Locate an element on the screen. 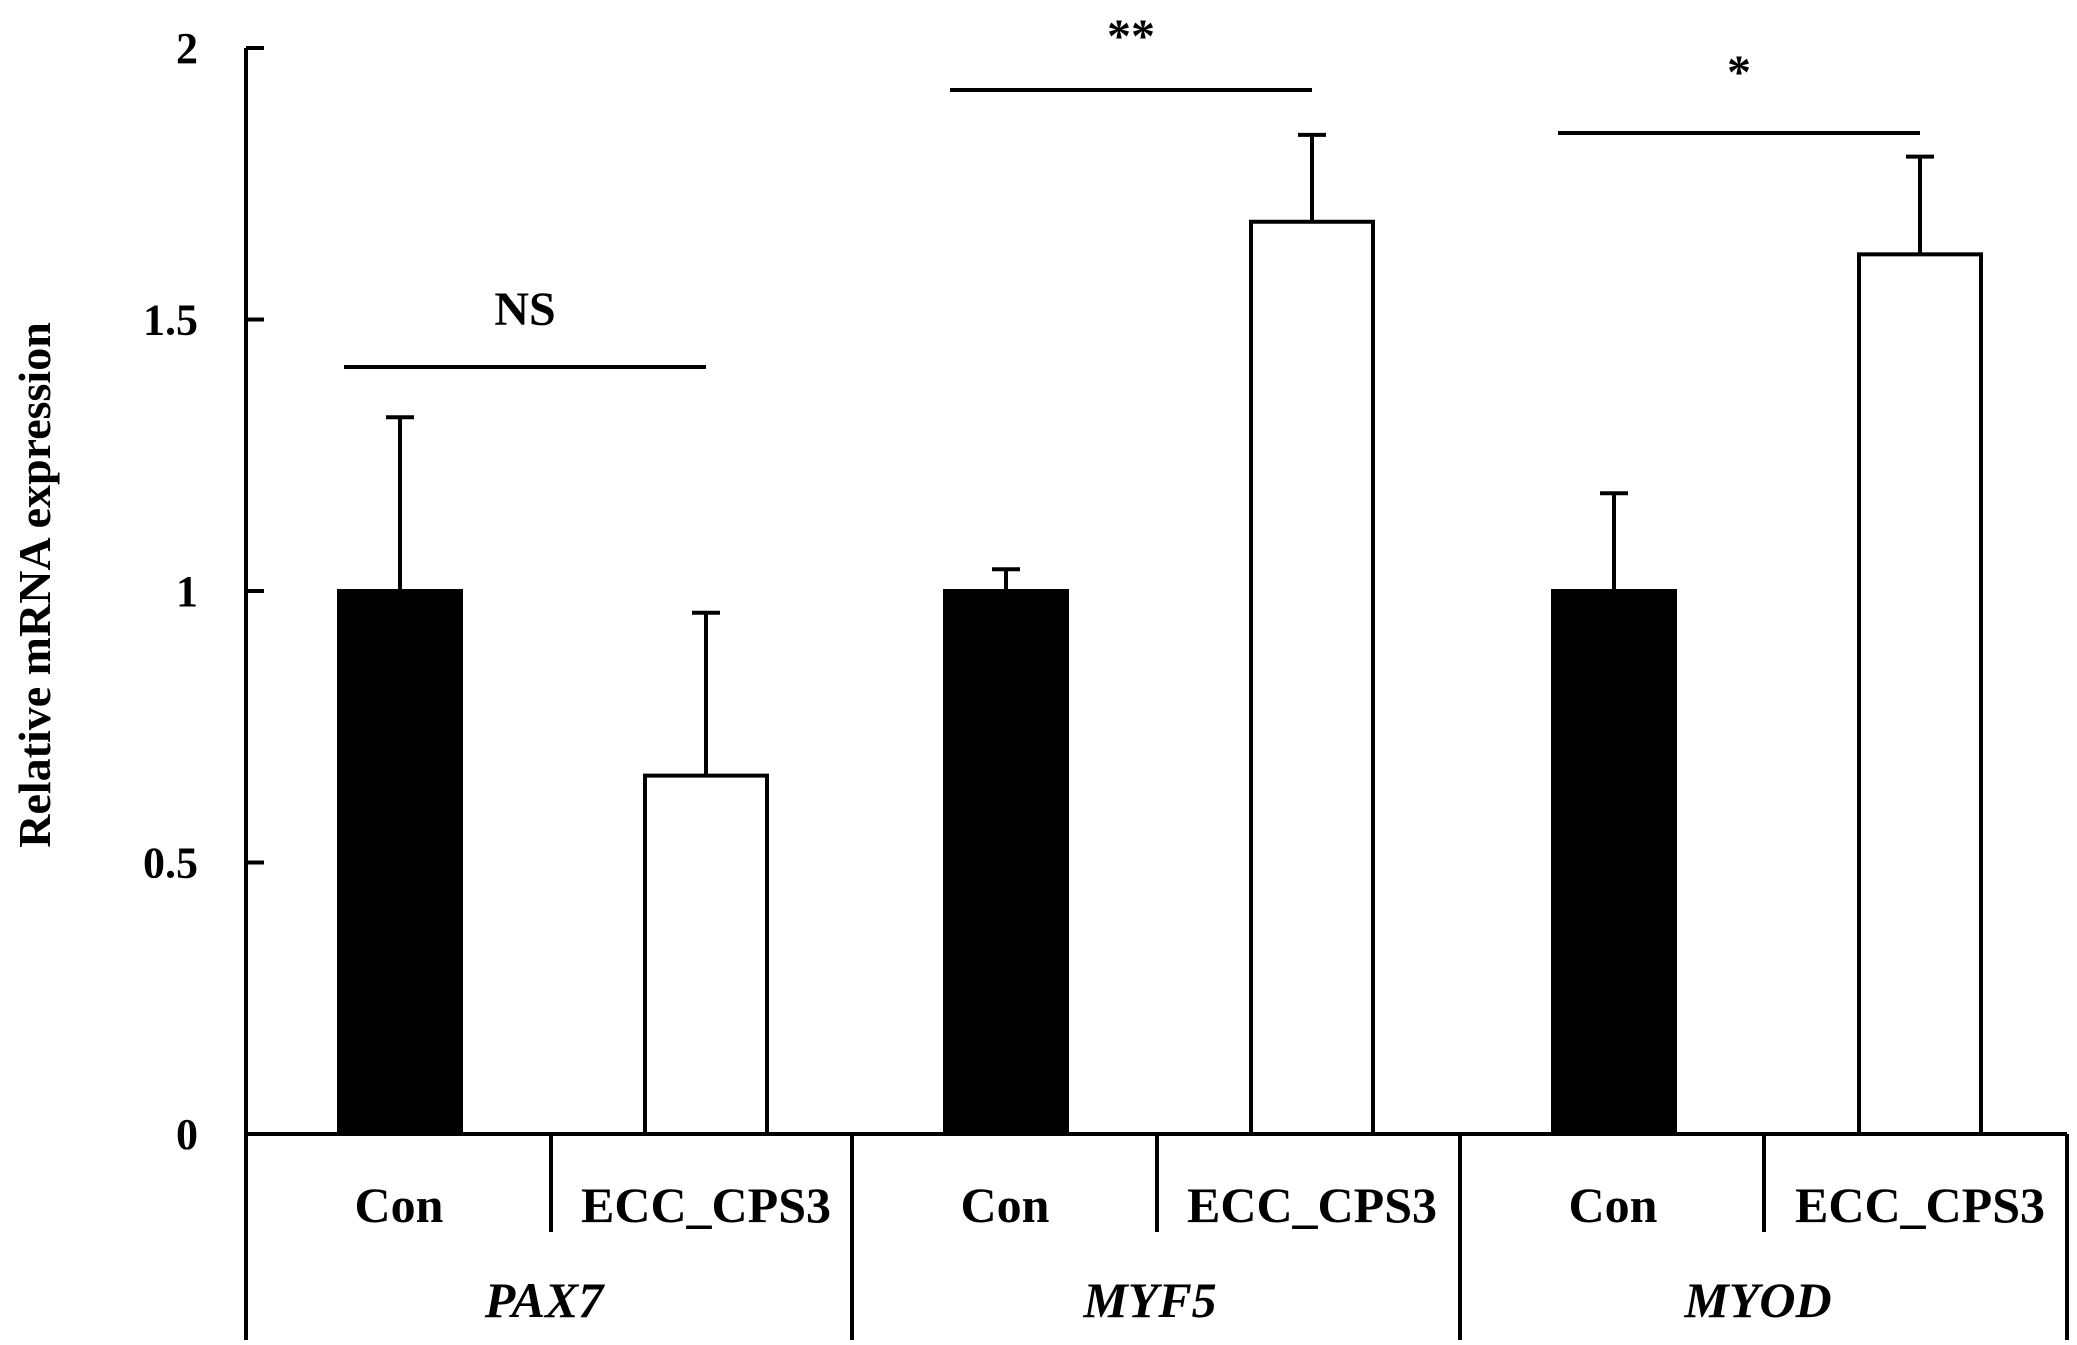 The image size is (2077, 1345). bar-myf5-con is located at coordinates (1006, 862).